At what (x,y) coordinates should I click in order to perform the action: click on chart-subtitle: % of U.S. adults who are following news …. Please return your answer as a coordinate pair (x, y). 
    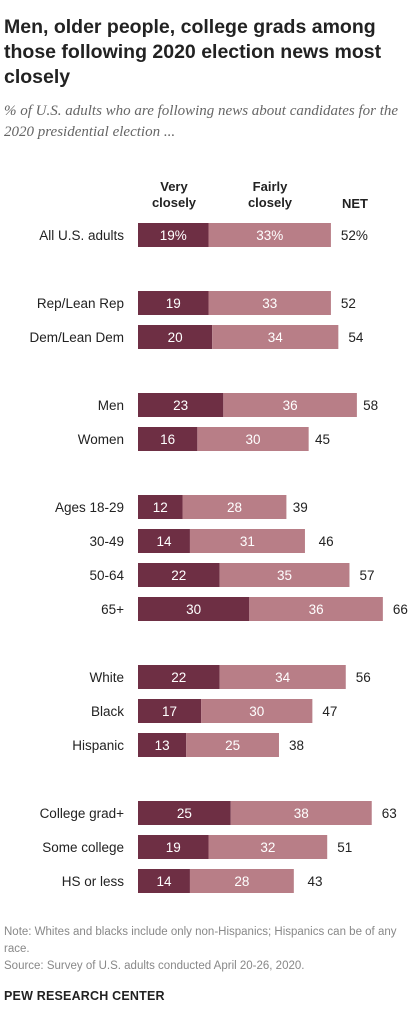
    Looking at the image, I should click on (201, 121).